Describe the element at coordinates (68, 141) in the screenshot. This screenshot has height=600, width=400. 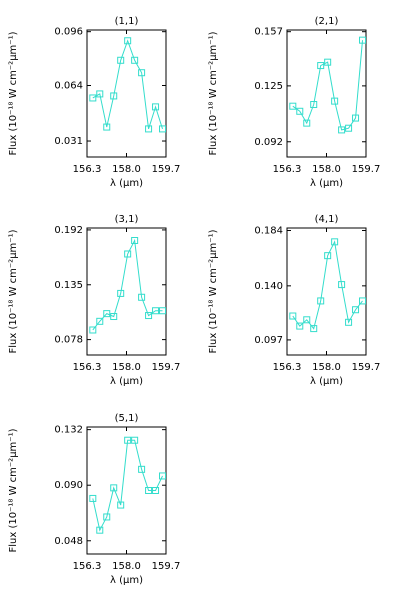
I see `y-tick-label: 0.031` at that location.